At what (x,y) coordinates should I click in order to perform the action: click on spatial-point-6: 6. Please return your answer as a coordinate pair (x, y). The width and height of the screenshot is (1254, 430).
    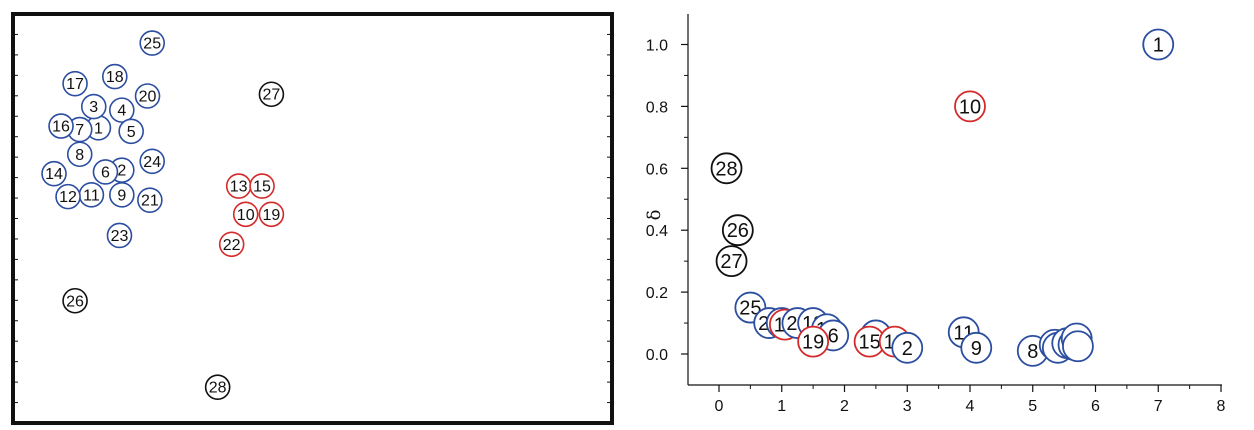
    Looking at the image, I should click on (105, 172).